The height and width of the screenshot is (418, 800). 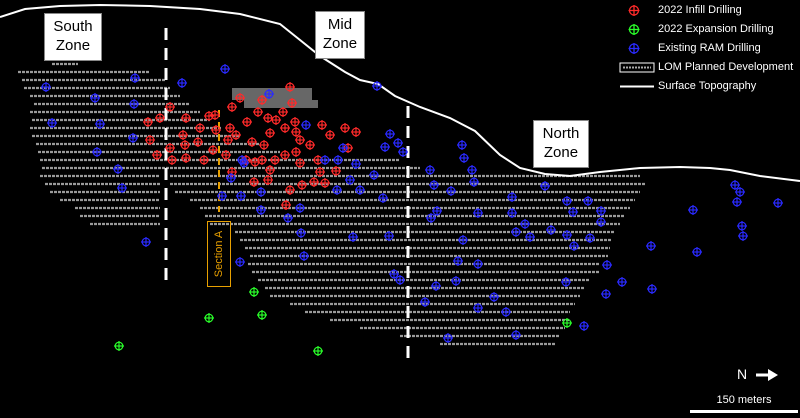 What do you see at coordinates (561, 133) in the screenshot?
I see `north-zone-label-line1: North` at bounding box center [561, 133].